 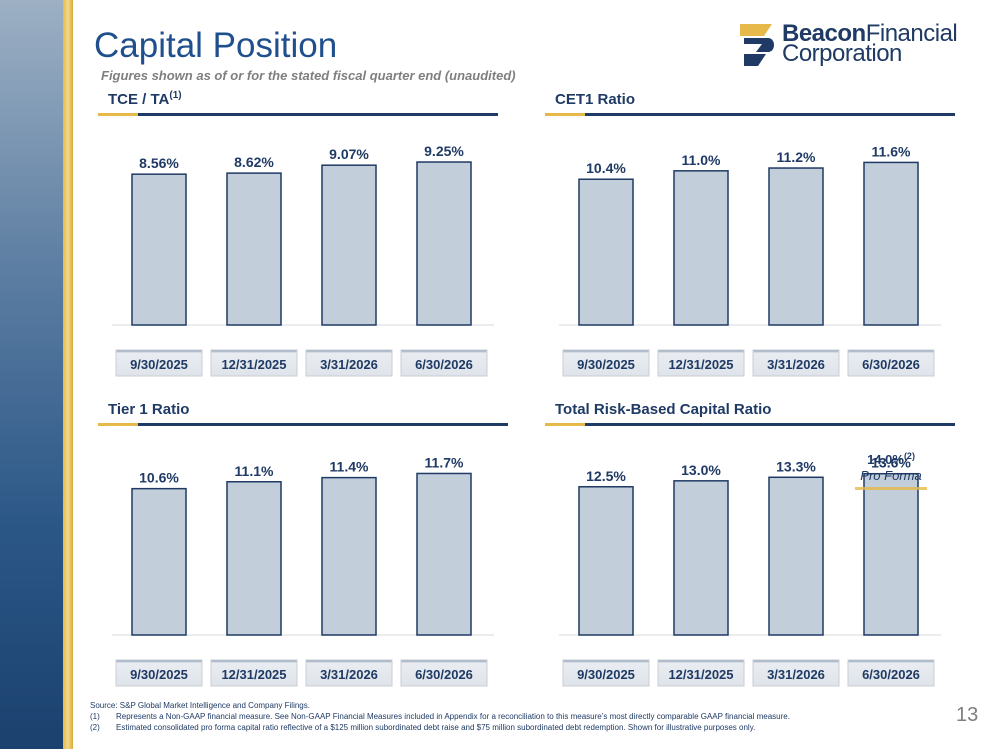 What do you see at coordinates (31, 374) in the screenshot?
I see `side-bar` at bounding box center [31, 374].